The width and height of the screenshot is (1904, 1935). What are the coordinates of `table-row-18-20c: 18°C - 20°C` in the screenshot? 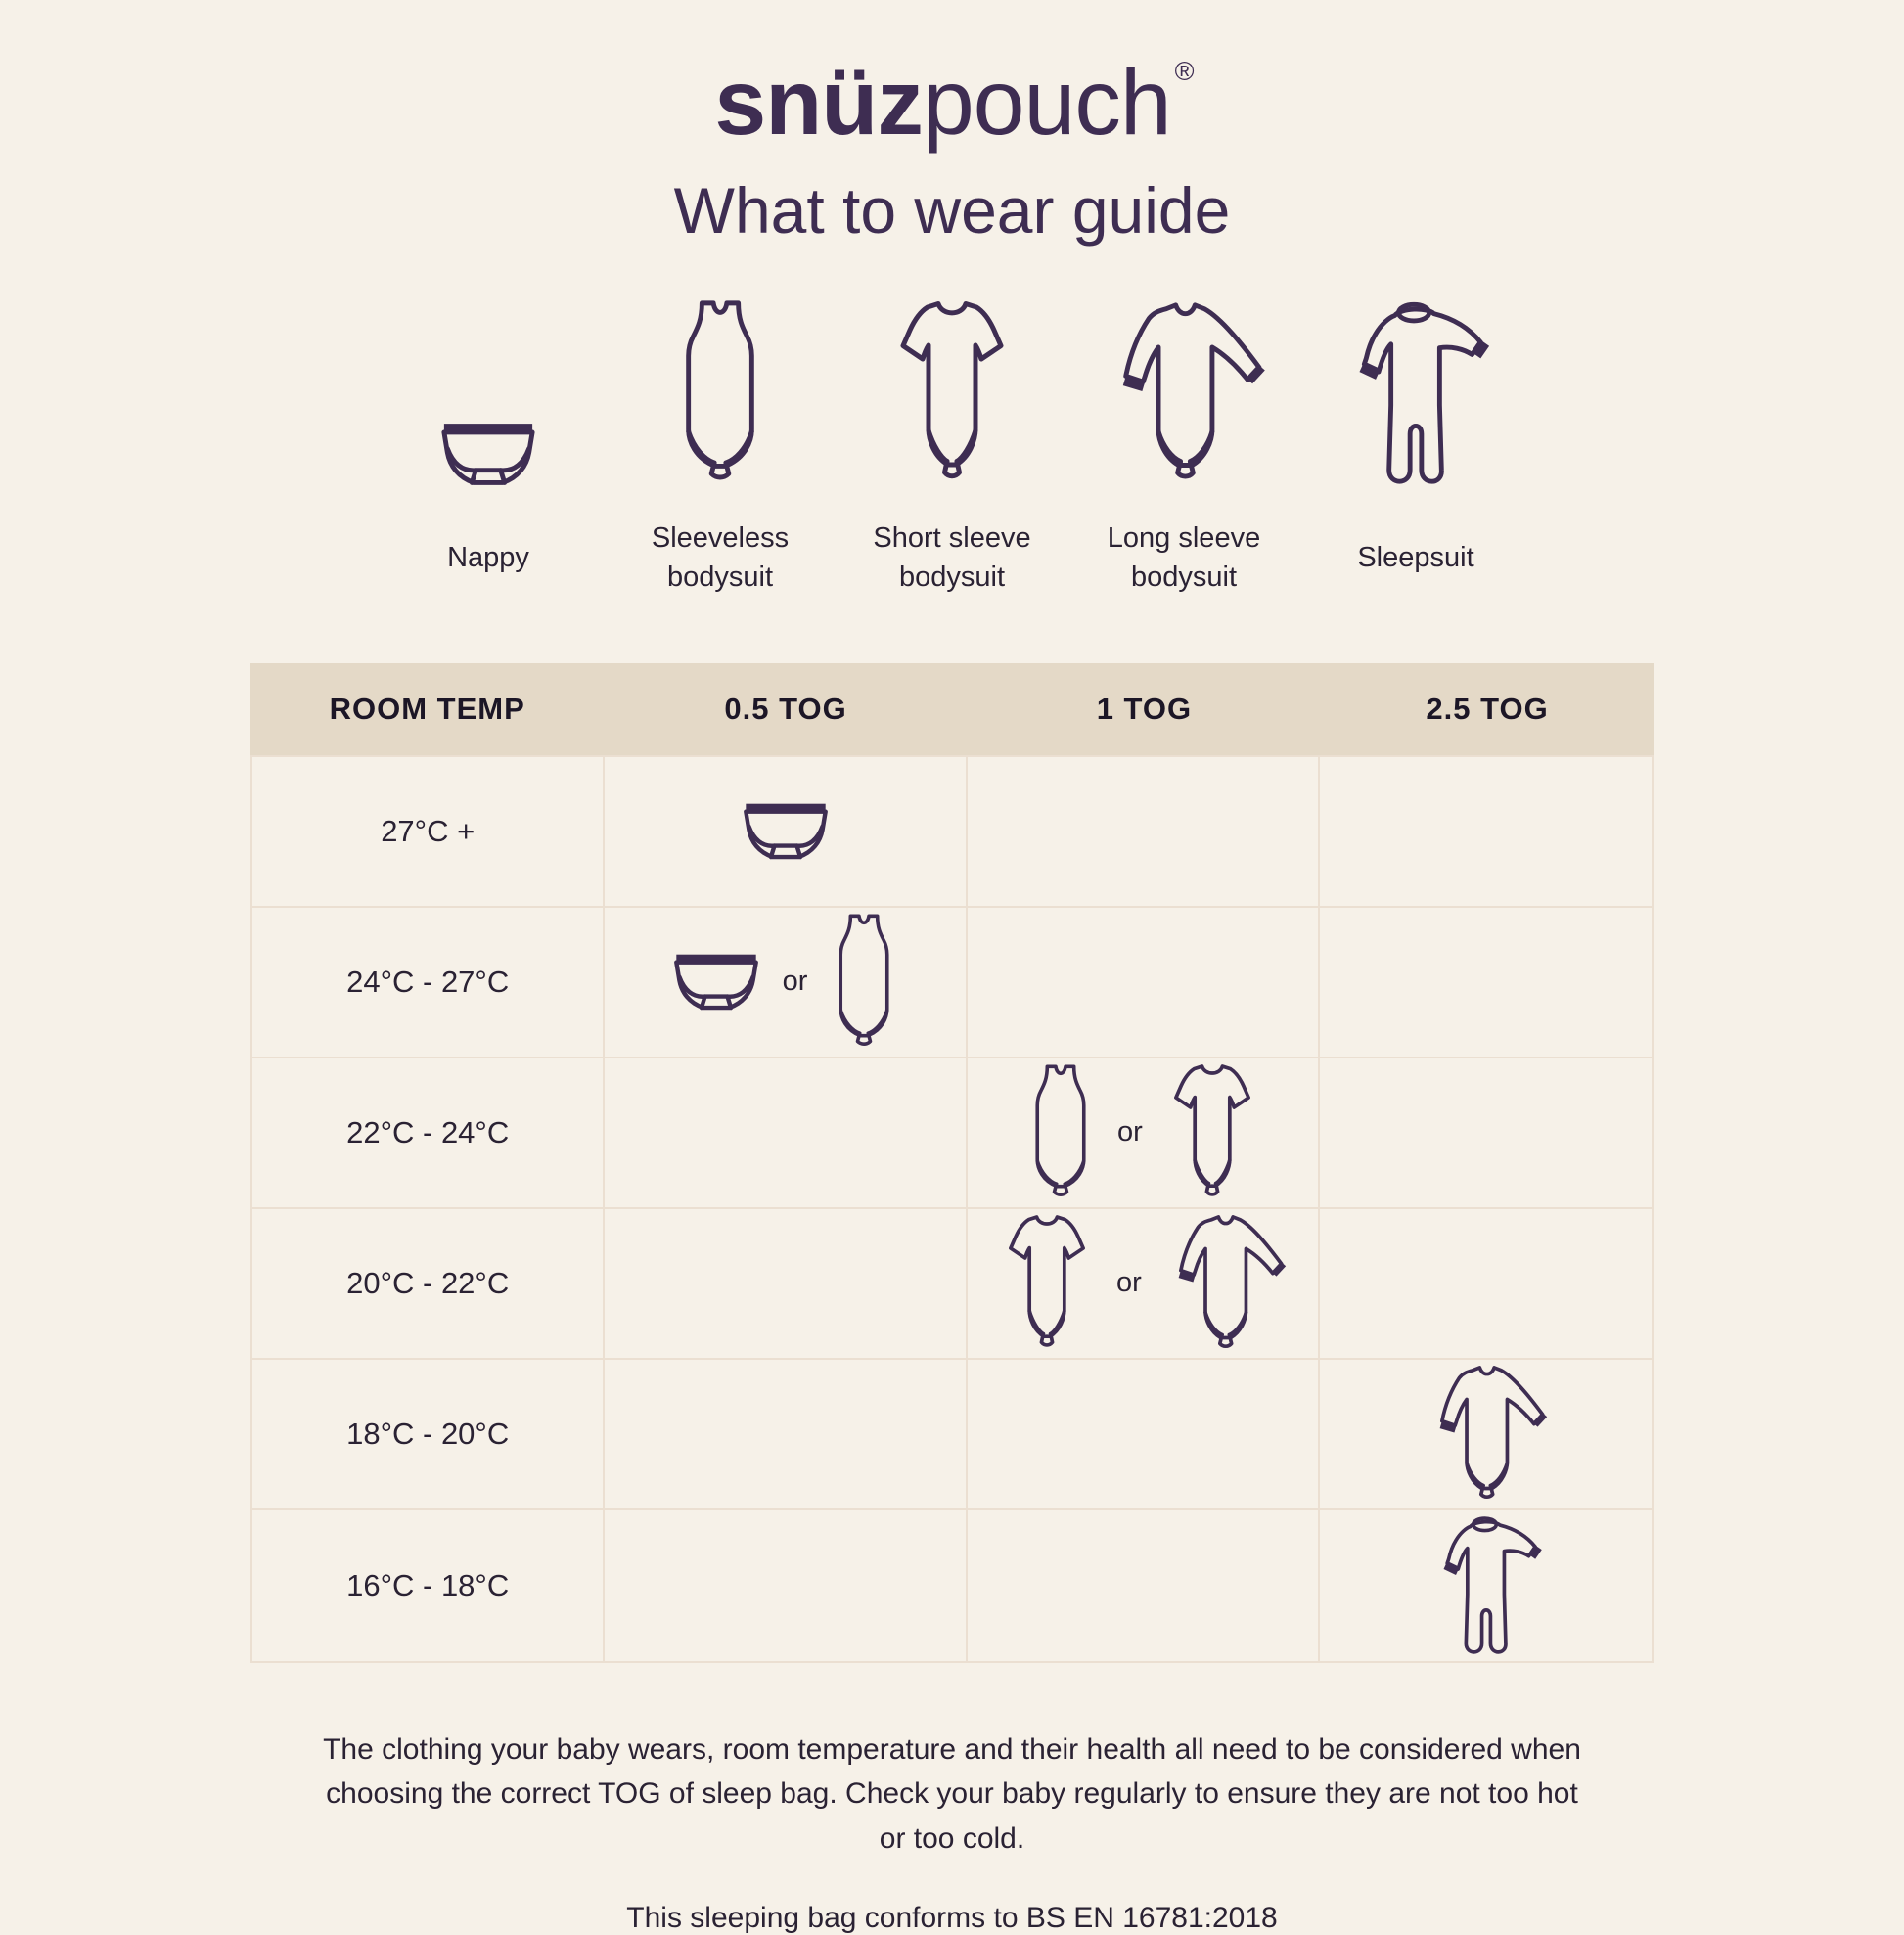 It's located at (952, 1434).